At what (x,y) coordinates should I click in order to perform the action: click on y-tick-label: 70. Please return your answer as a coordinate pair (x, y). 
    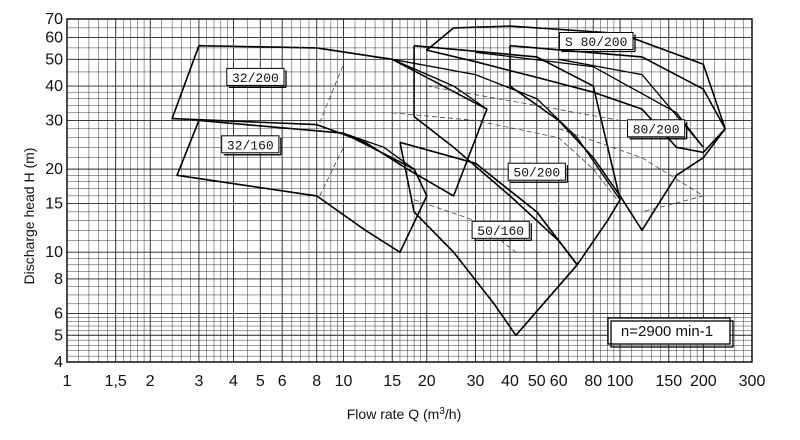
    Looking at the image, I should click on (54, 19).